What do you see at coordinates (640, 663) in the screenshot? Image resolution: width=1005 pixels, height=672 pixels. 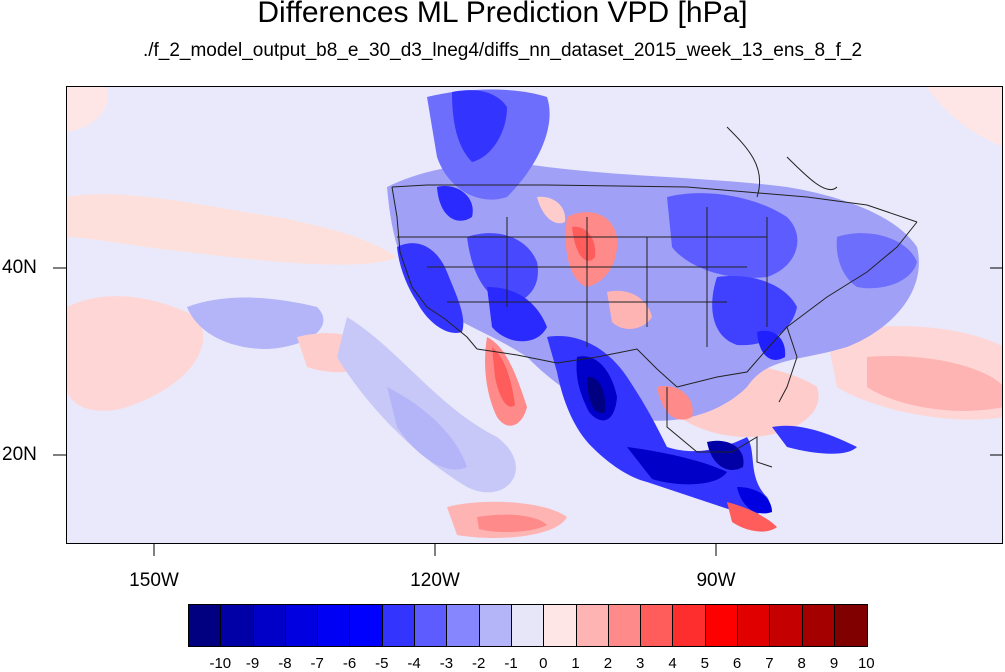 I see `colorbar-label: 3` at bounding box center [640, 663].